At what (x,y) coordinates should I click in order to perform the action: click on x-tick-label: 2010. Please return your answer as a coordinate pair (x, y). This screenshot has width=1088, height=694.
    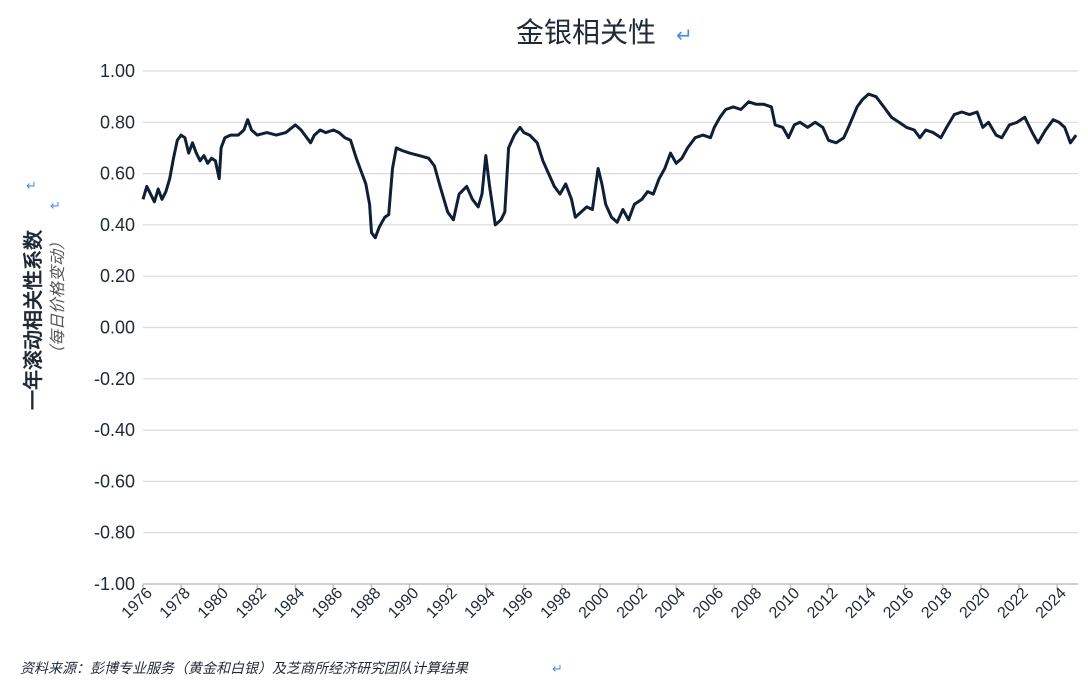
    Looking at the image, I should click on (784, 603).